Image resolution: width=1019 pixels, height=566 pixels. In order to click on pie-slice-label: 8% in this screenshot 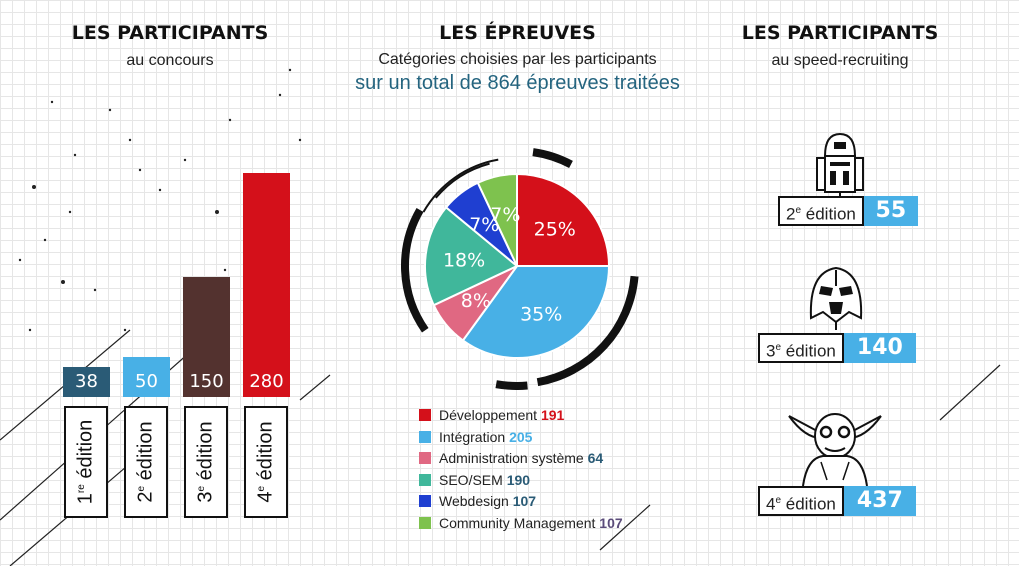, I will do `click(476, 301)`.